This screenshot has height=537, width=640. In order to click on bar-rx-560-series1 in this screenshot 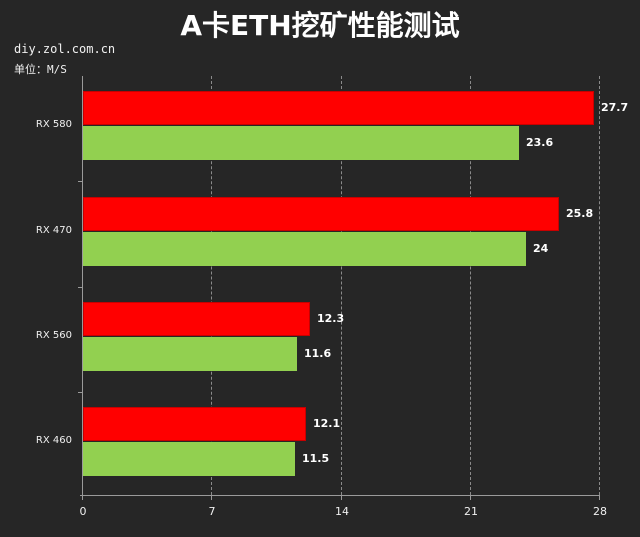, I will do `click(196, 319)`.